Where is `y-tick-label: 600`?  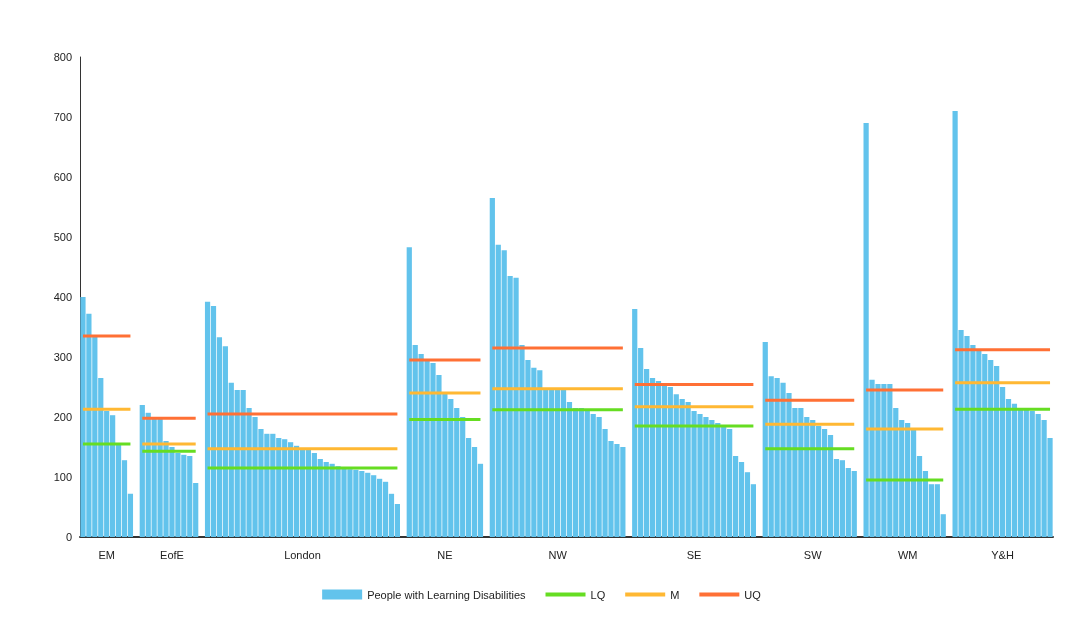
y-tick-label: 600 is located at coordinates (62, 177).